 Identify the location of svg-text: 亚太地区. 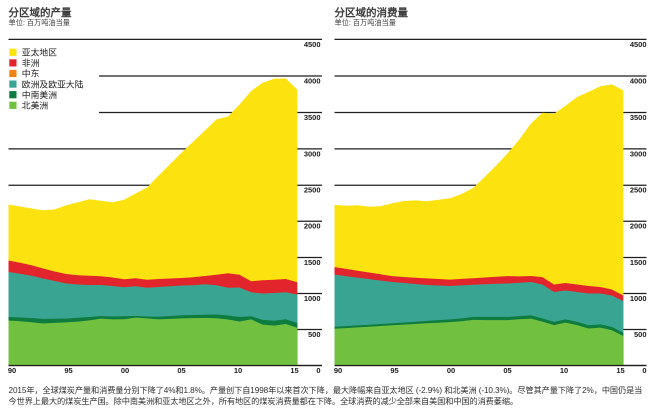
(39, 52).